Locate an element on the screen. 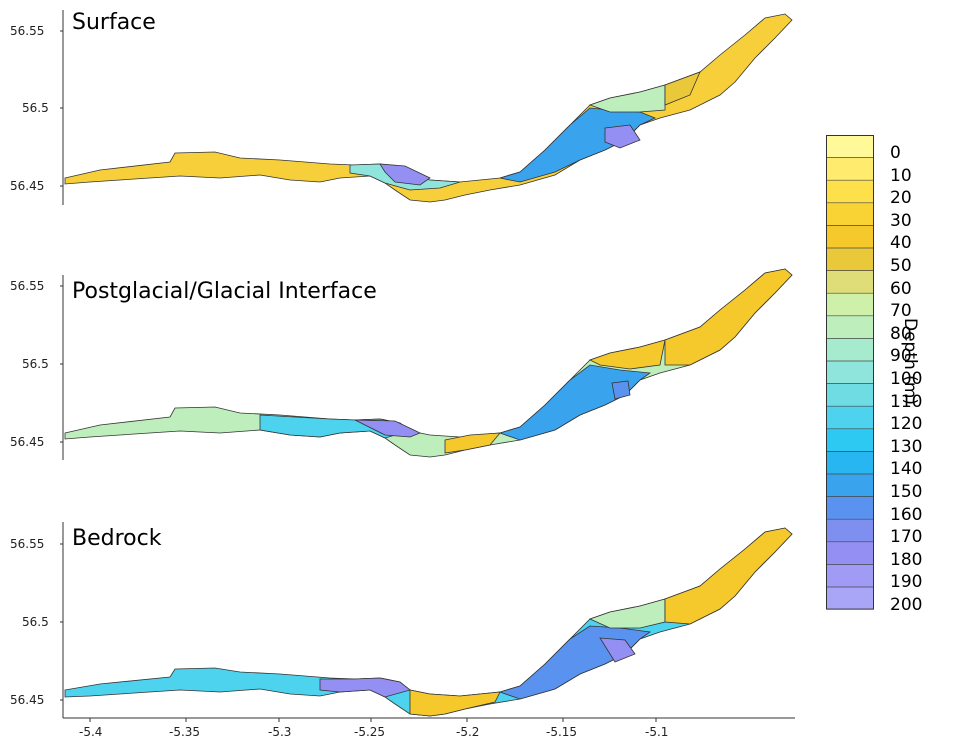 The image size is (970, 747). legend-label: 10 is located at coordinates (901, 175).